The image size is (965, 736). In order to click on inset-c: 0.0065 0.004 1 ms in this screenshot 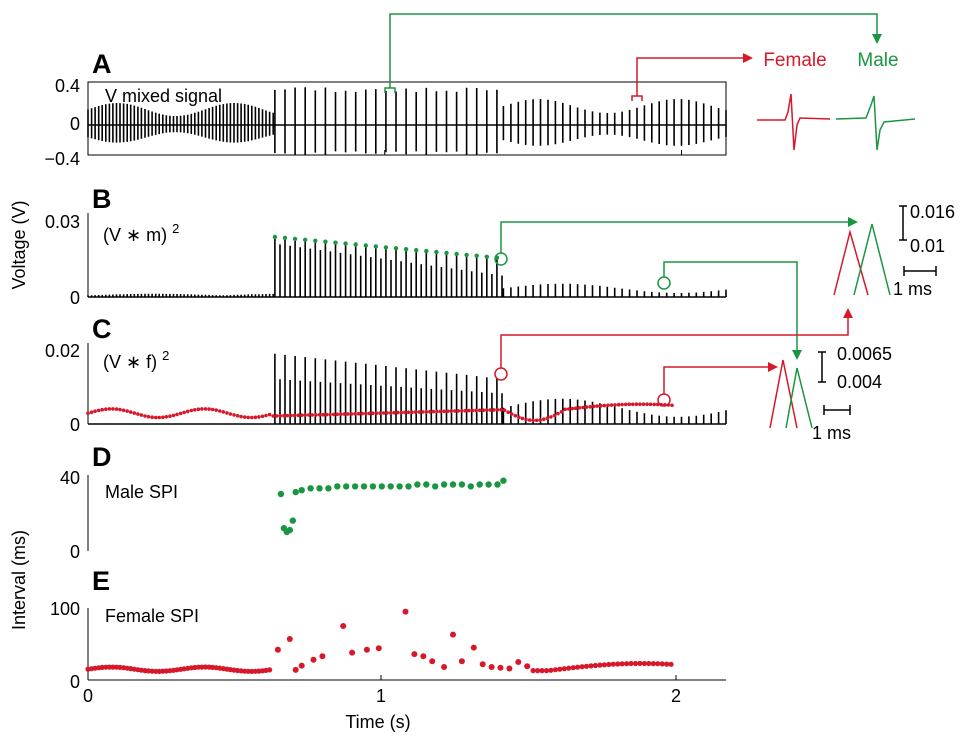, I will do `click(830, 393)`.